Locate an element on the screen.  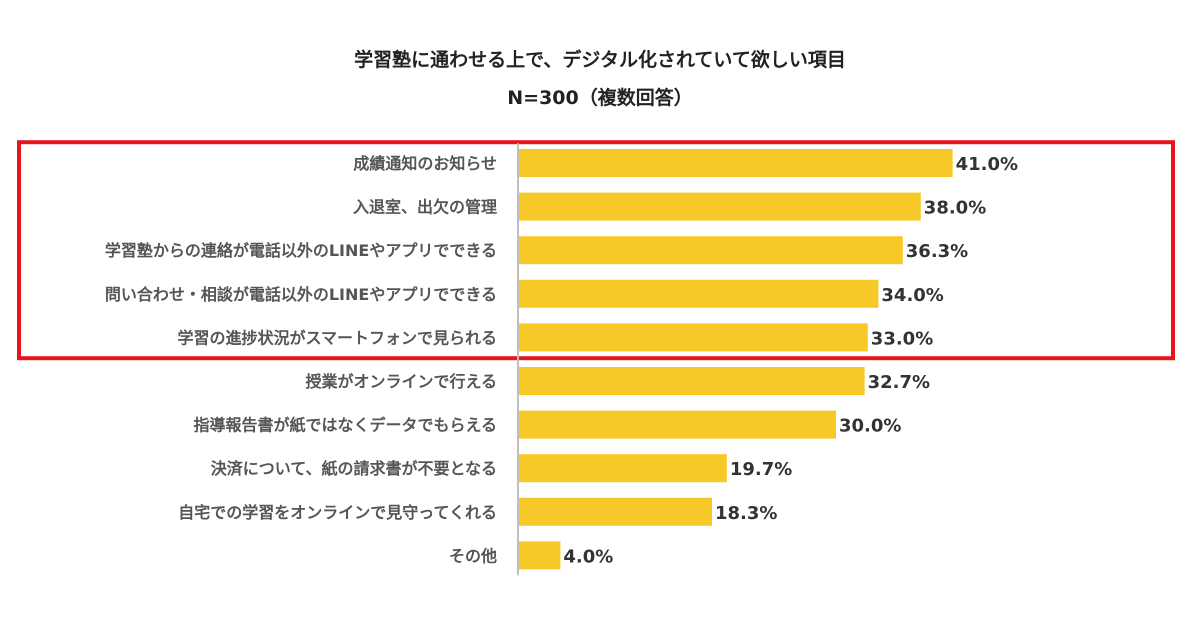
category-label: 授業がオンラインで行える is located at coordinates (401, 381).